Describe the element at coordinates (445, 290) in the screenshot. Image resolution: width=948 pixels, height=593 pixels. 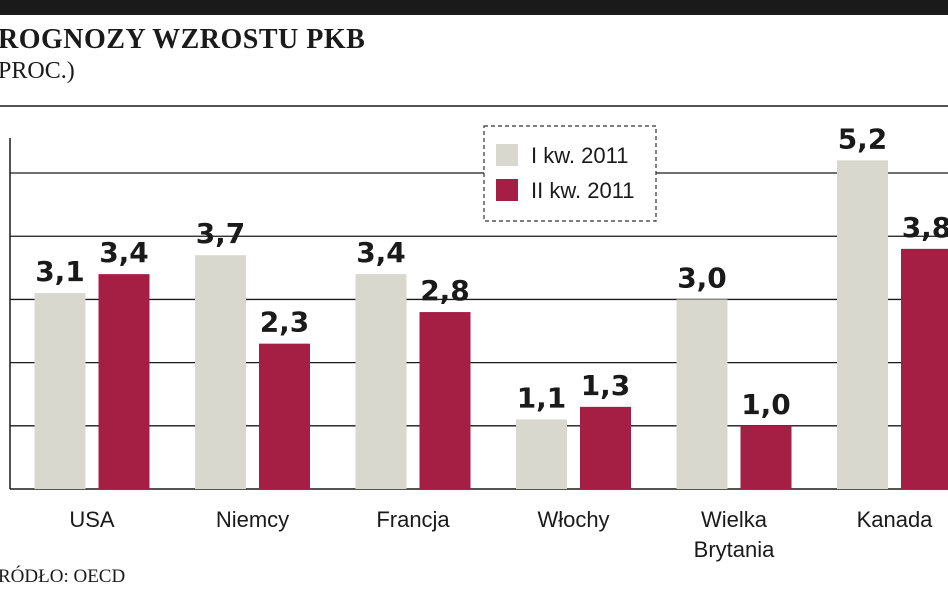
I see `data-label: 2,8` at that location.